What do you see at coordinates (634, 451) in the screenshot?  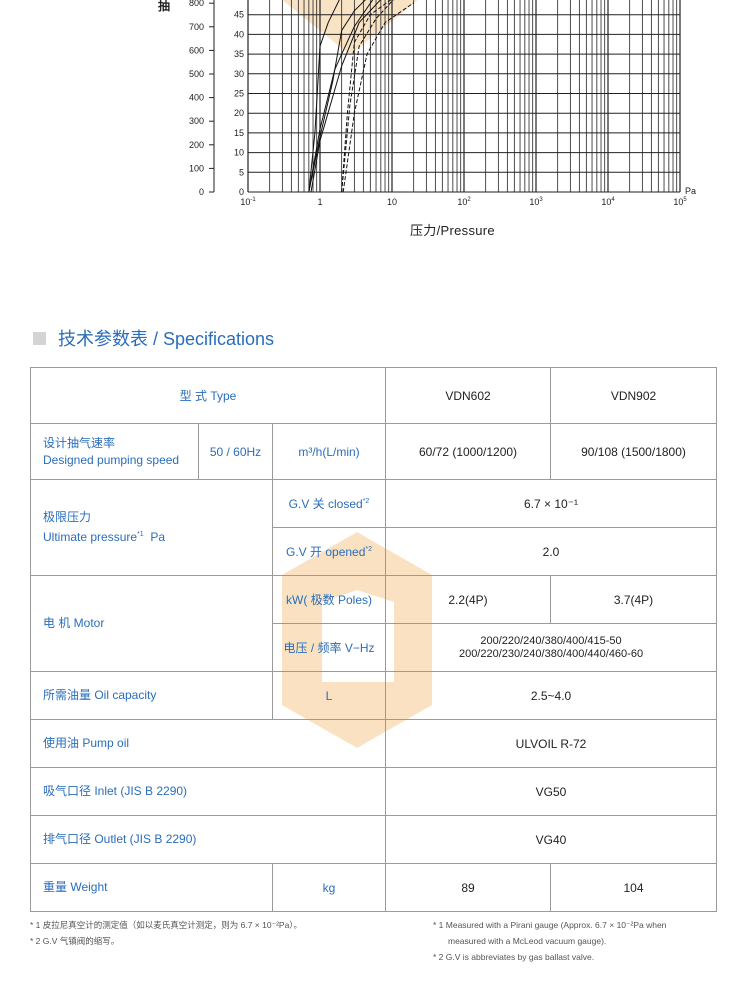 I see `speed-value: 90/108 (1500/1800)` at bounding box center [634, 451].